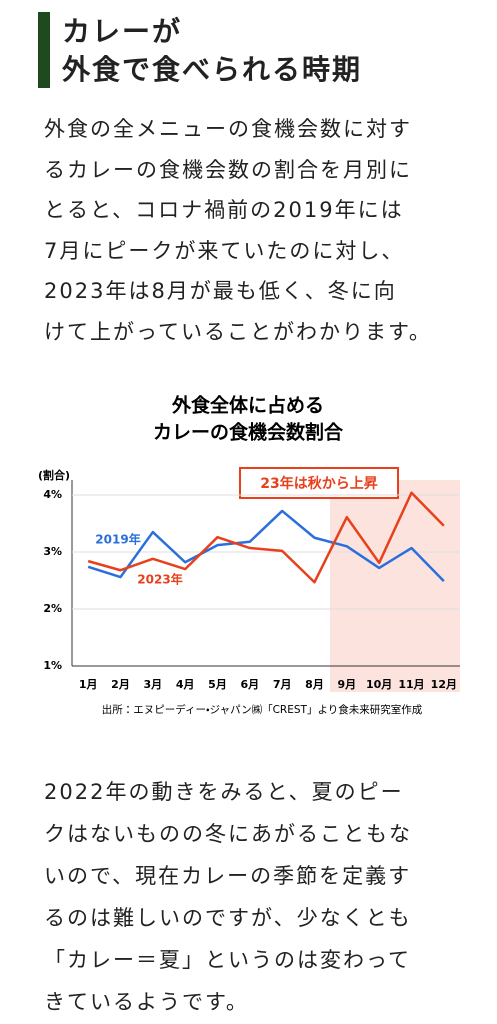 This screenshot has height=1024, width=497. Describe the element at coordinates (411, 684) in the screenshot. I see `x-tick-label: 11月` at that location.